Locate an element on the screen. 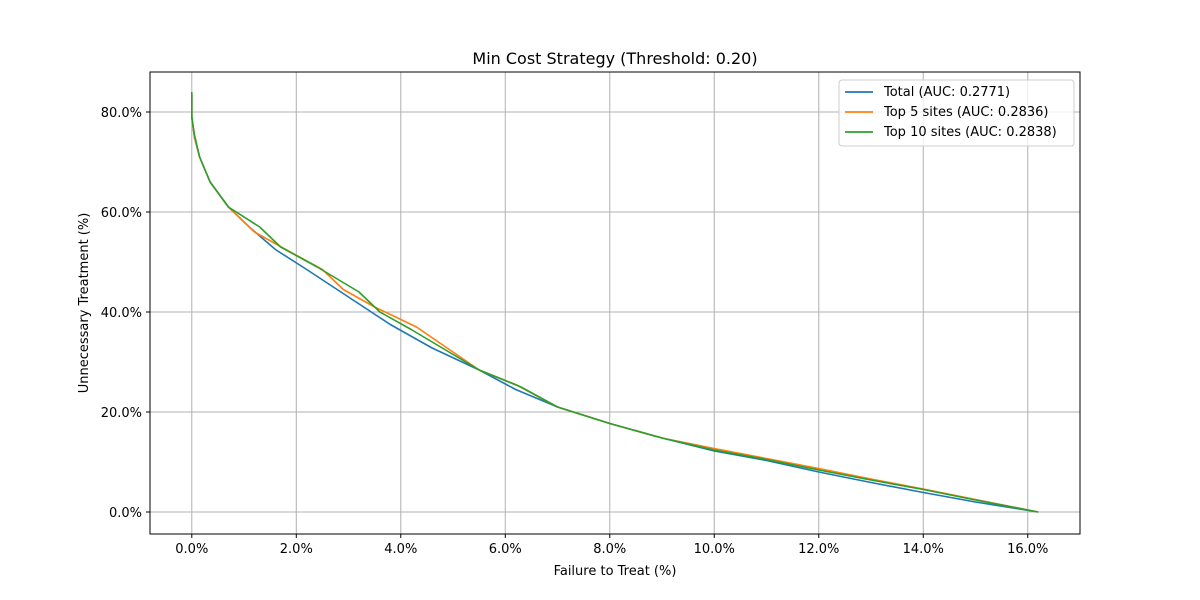 Image resolution: width=1200 pixels, height=600 pixels. x-tick-label: 2.0% is located at coordinates (296, 549).